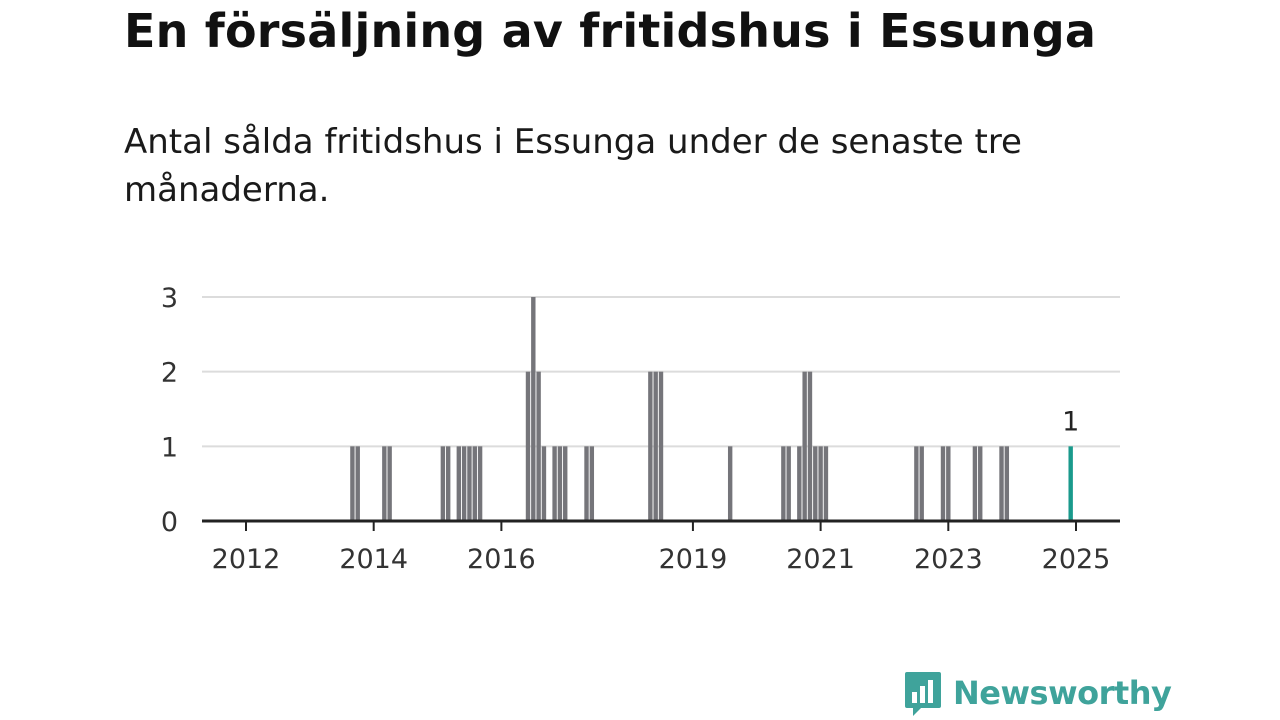  I want to click on y-tick-label: 0, so click(169, 522).